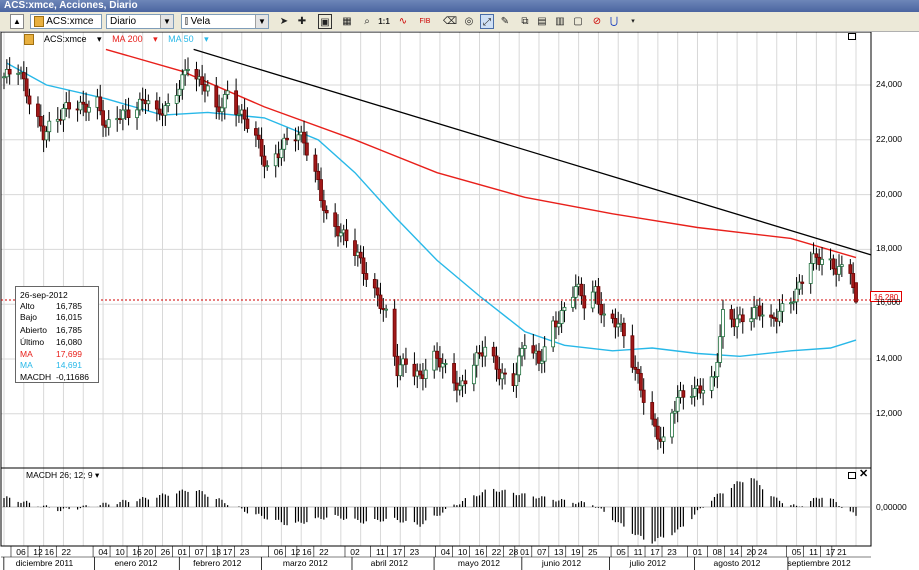 Image resolution: width=919 pixels, height=570 pixels. I want to click on zoom-icon: ⌕, so click(367, 21).